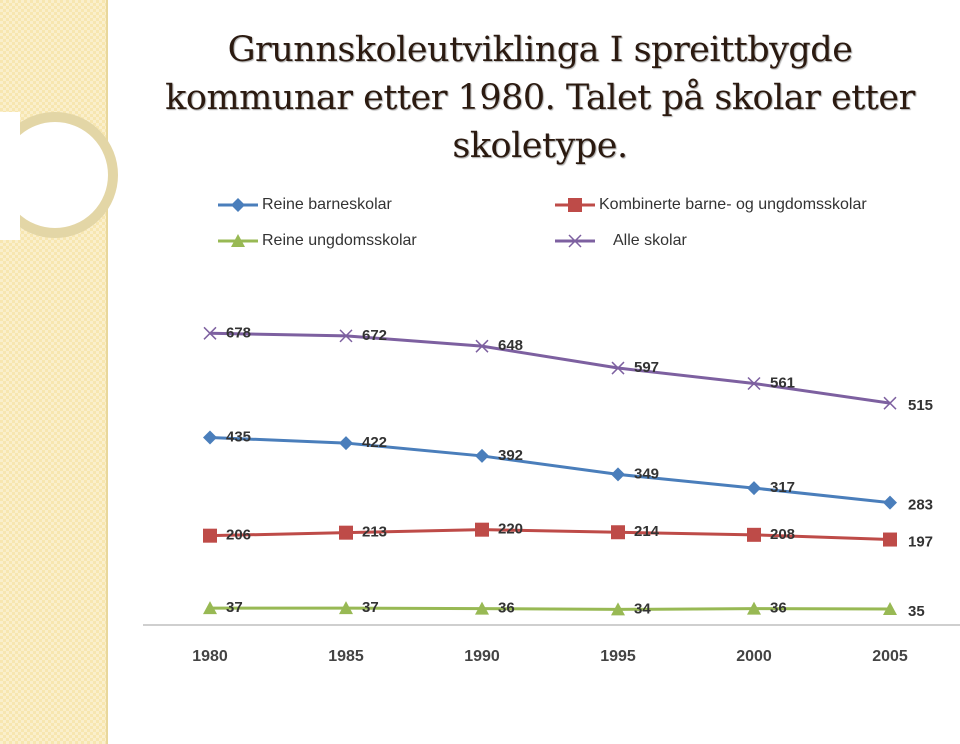  Describe the element at coordinates (374, 532) in the screenshot. I see `data-label: 213` at that location.